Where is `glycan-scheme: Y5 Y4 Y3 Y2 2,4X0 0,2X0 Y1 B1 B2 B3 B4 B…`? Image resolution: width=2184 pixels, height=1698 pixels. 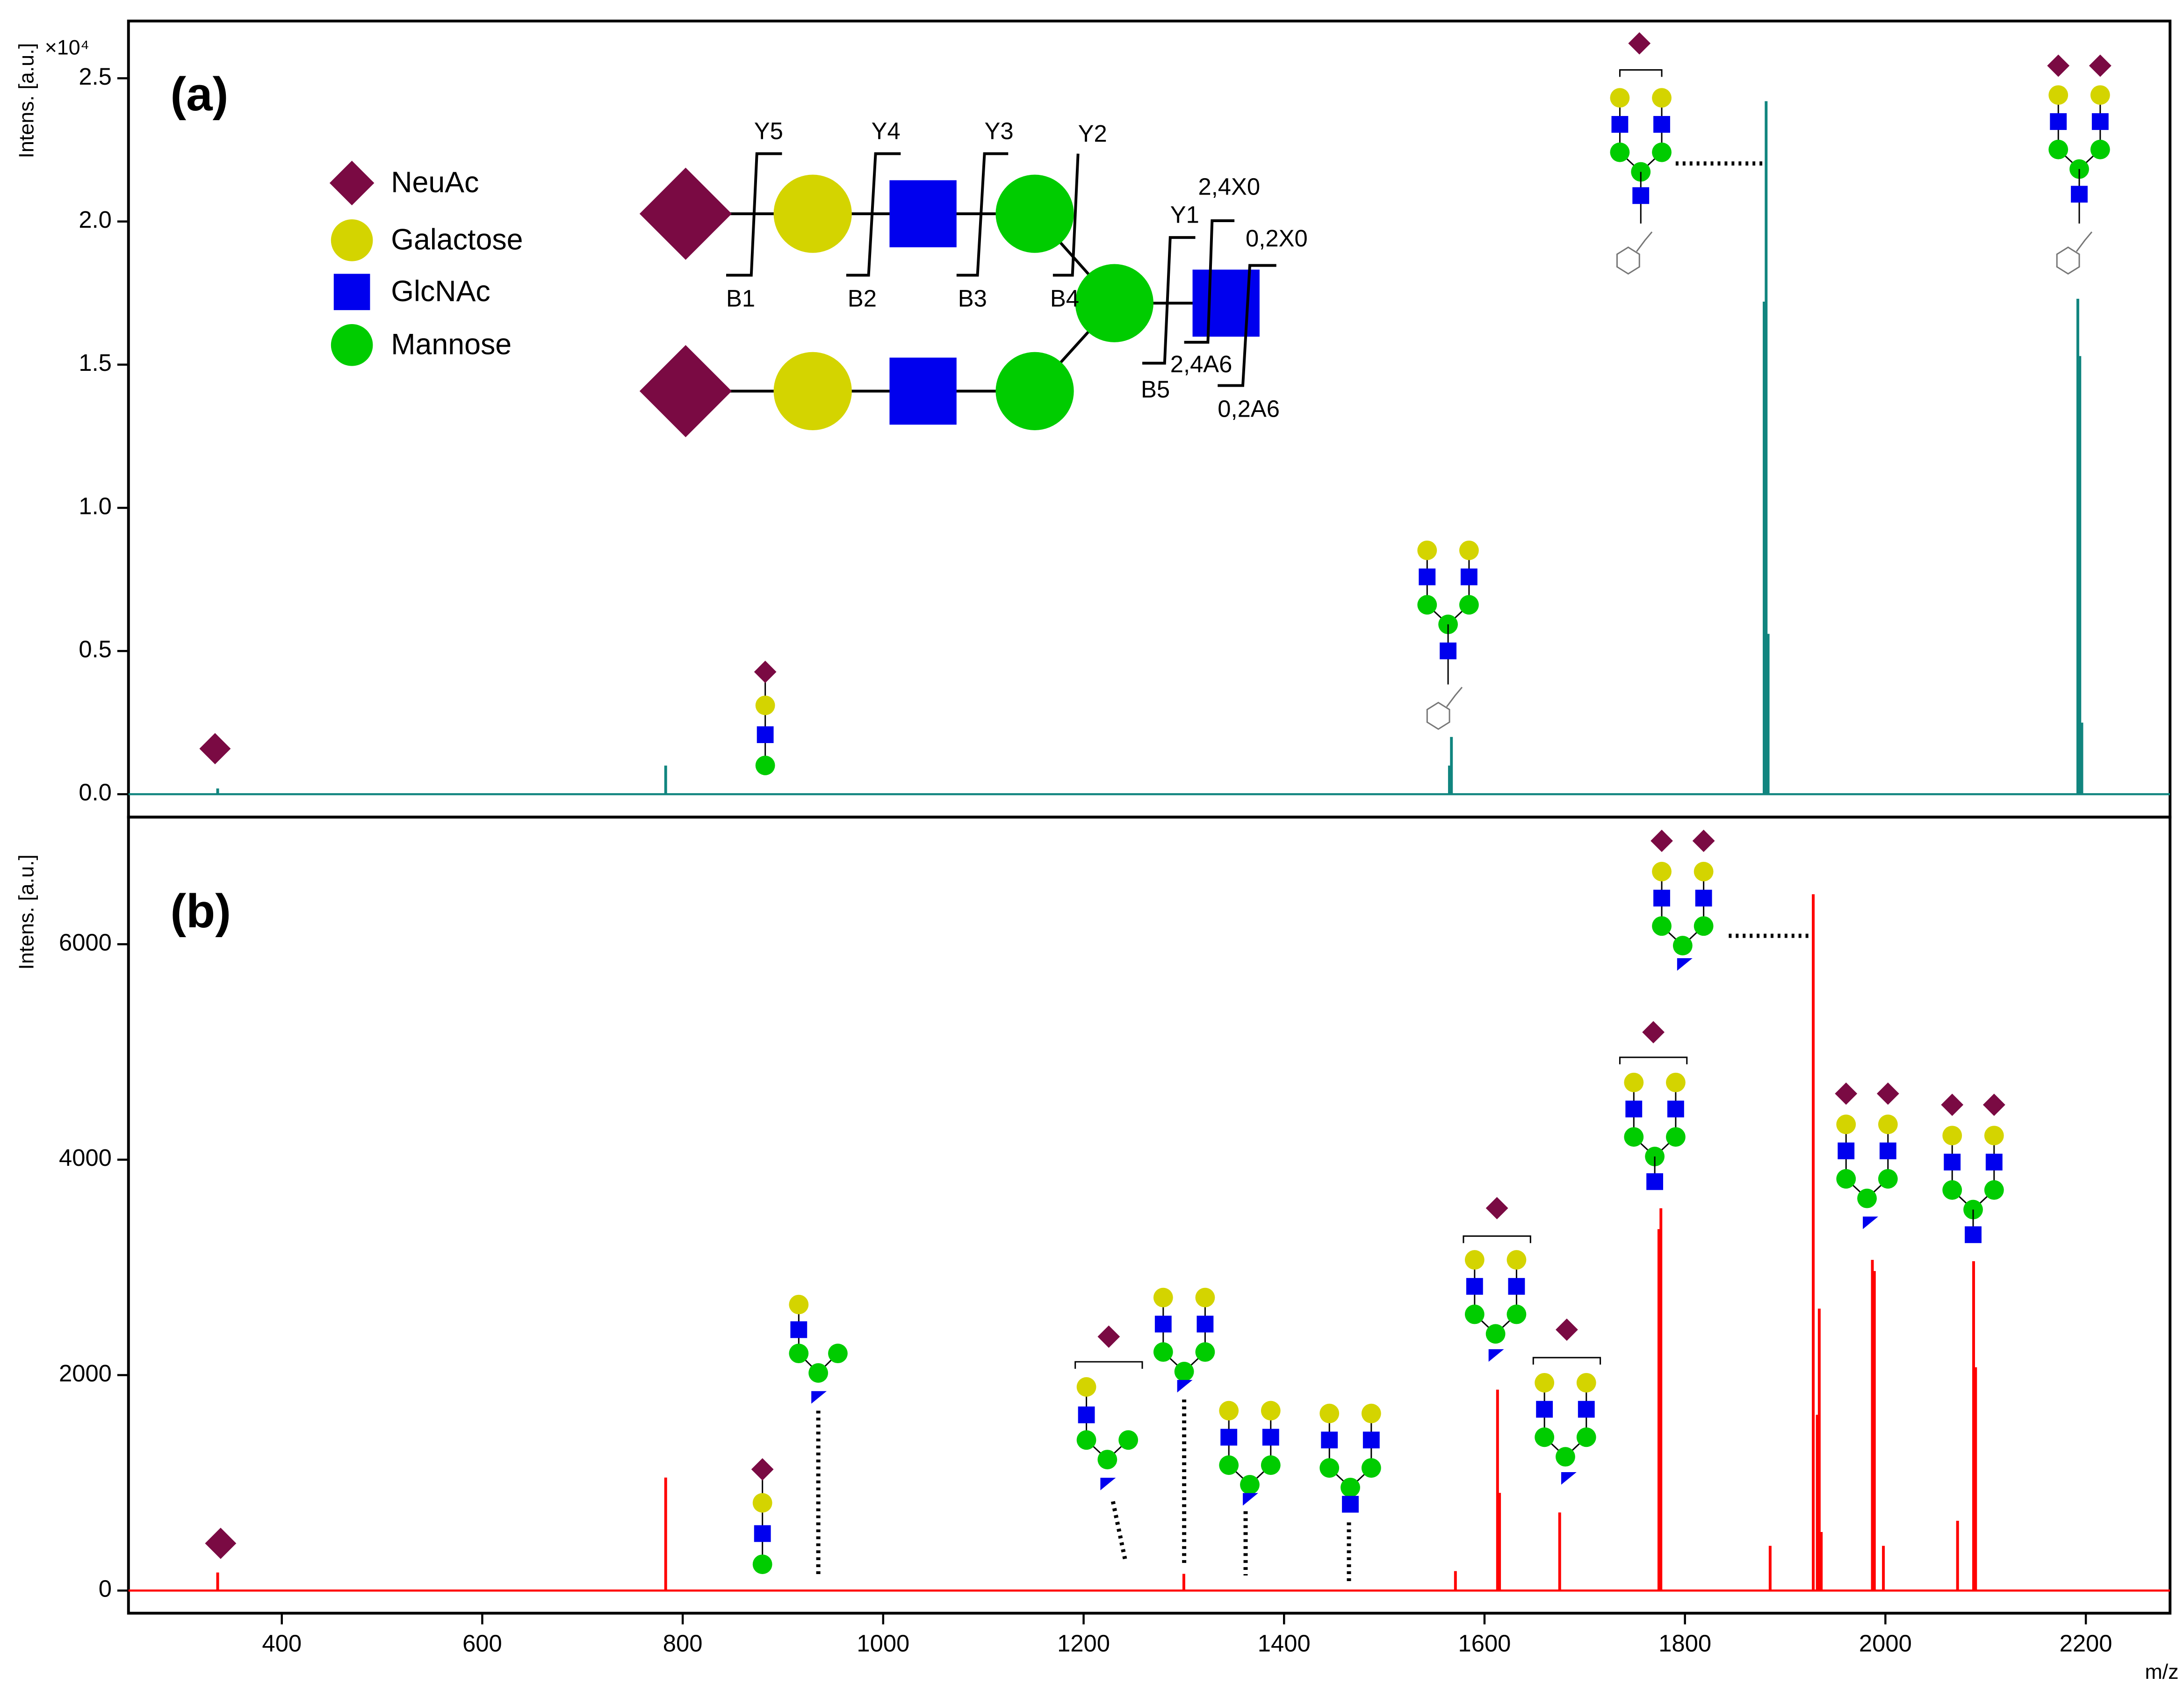
glycan-scheme: Y5 Y4 Y3 Y2 2,4X0 0,2X0 Y1 B1 B2 B3 B4 B… is located at coordinates (974, 277).